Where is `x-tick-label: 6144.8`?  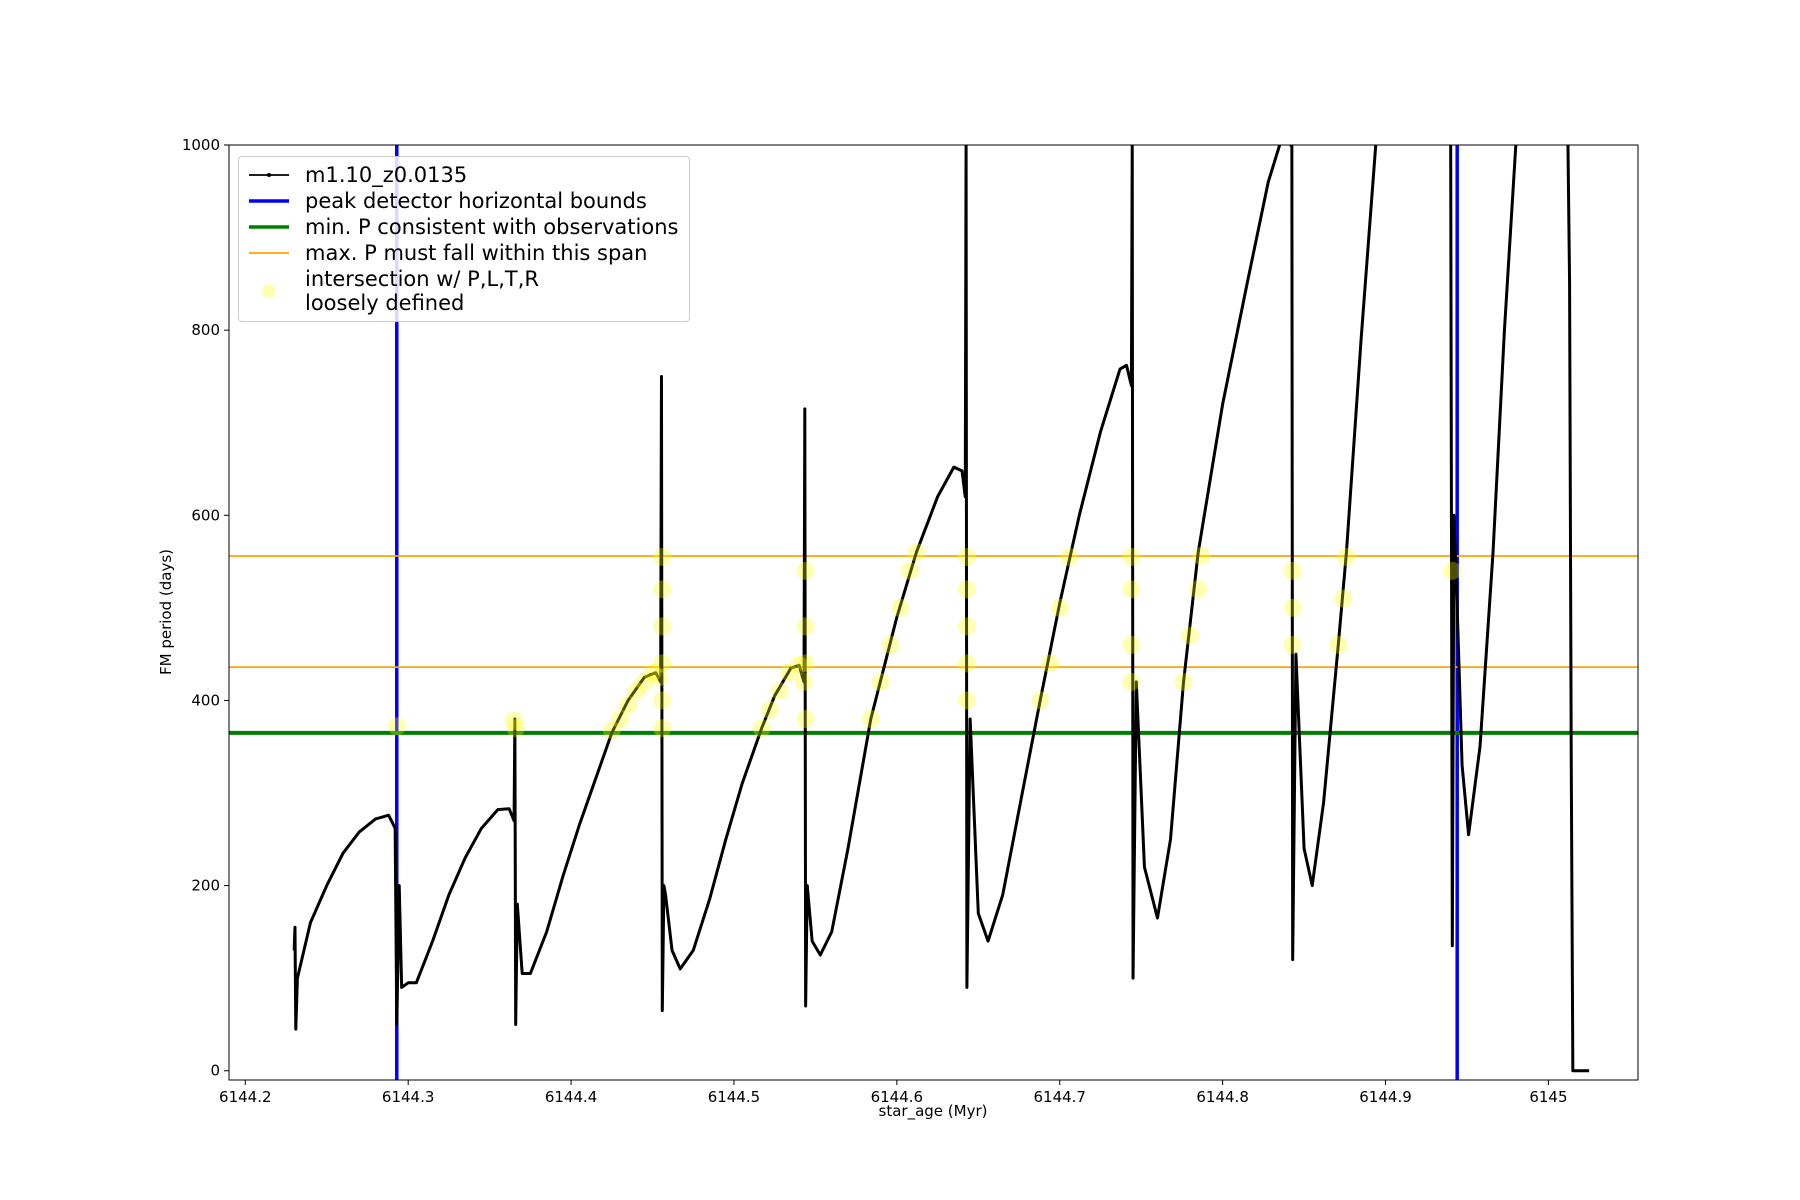
x-tick-label: 6144.8 is located at coordinates (1222, 1097).